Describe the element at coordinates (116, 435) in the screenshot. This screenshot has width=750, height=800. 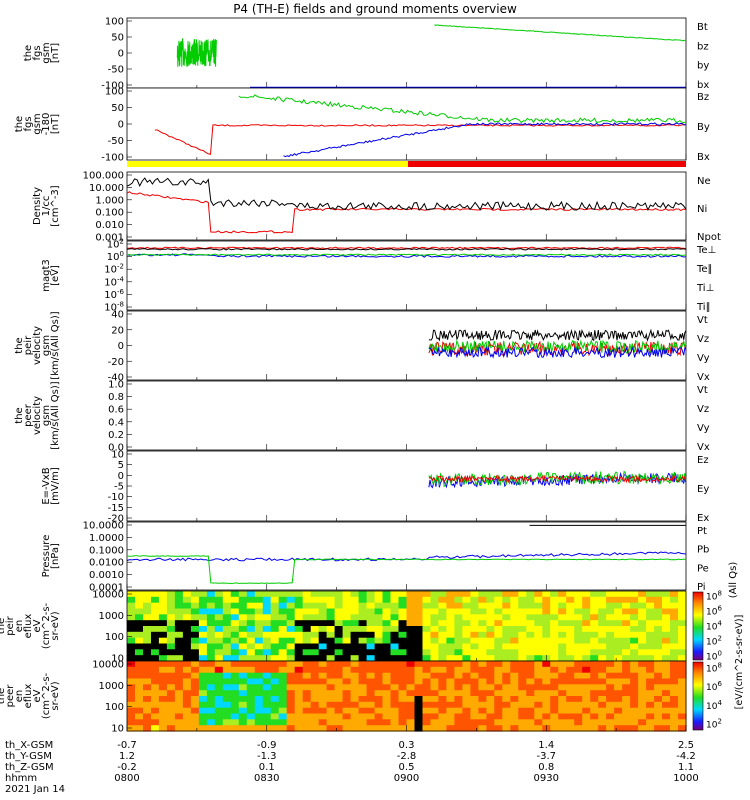
I see `ytick-label: 0.2` at that location.